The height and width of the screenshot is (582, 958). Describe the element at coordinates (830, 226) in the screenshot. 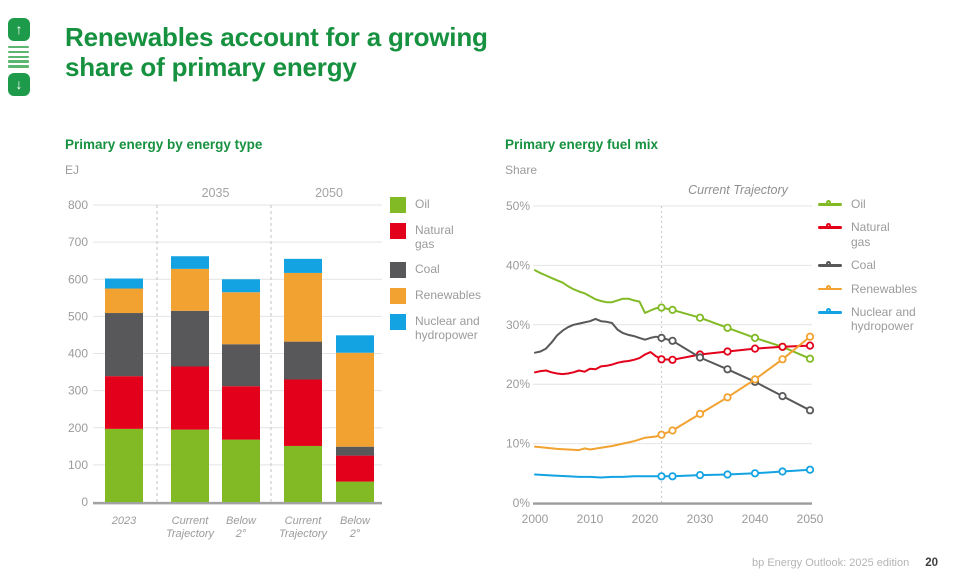

I see `natural-gas-line-marker-icon` at that location.